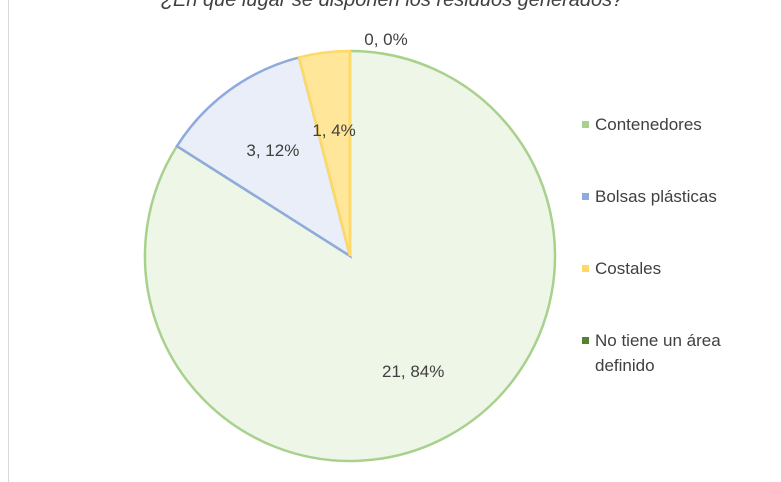 This screenshot has width=781, height=482. What do you see at coordinates (648, 124) in the screenshot?
I see `legend-label: Contenedores` at bounding box center [648, 124].